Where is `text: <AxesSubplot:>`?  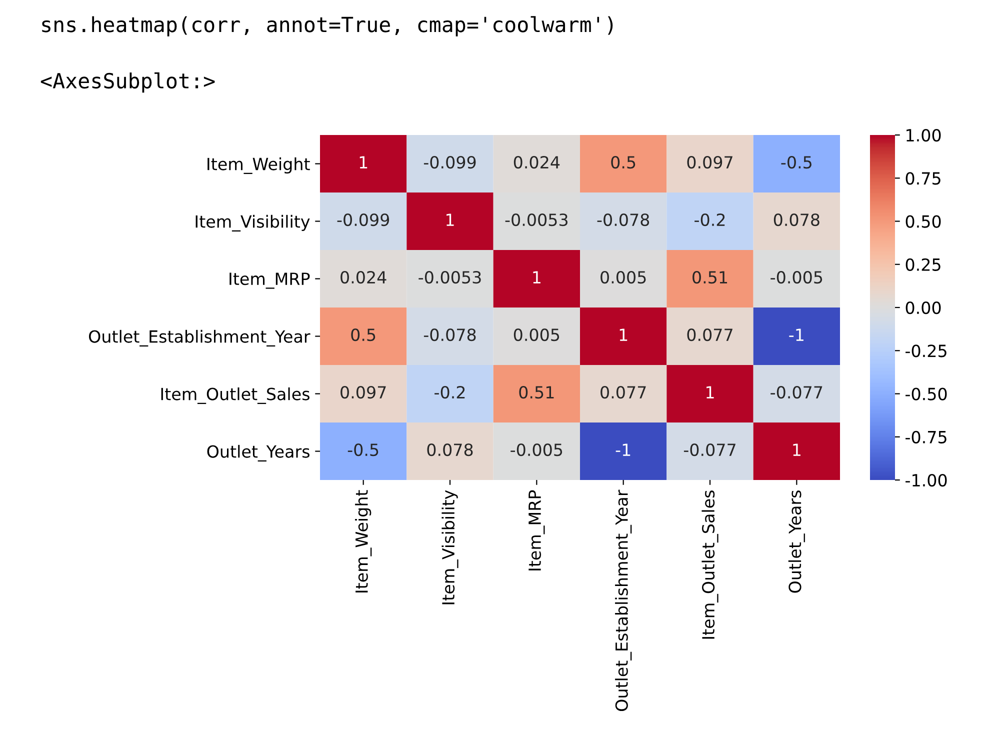
text: <AxesSubplot:> is located at coordinates (127, 82).